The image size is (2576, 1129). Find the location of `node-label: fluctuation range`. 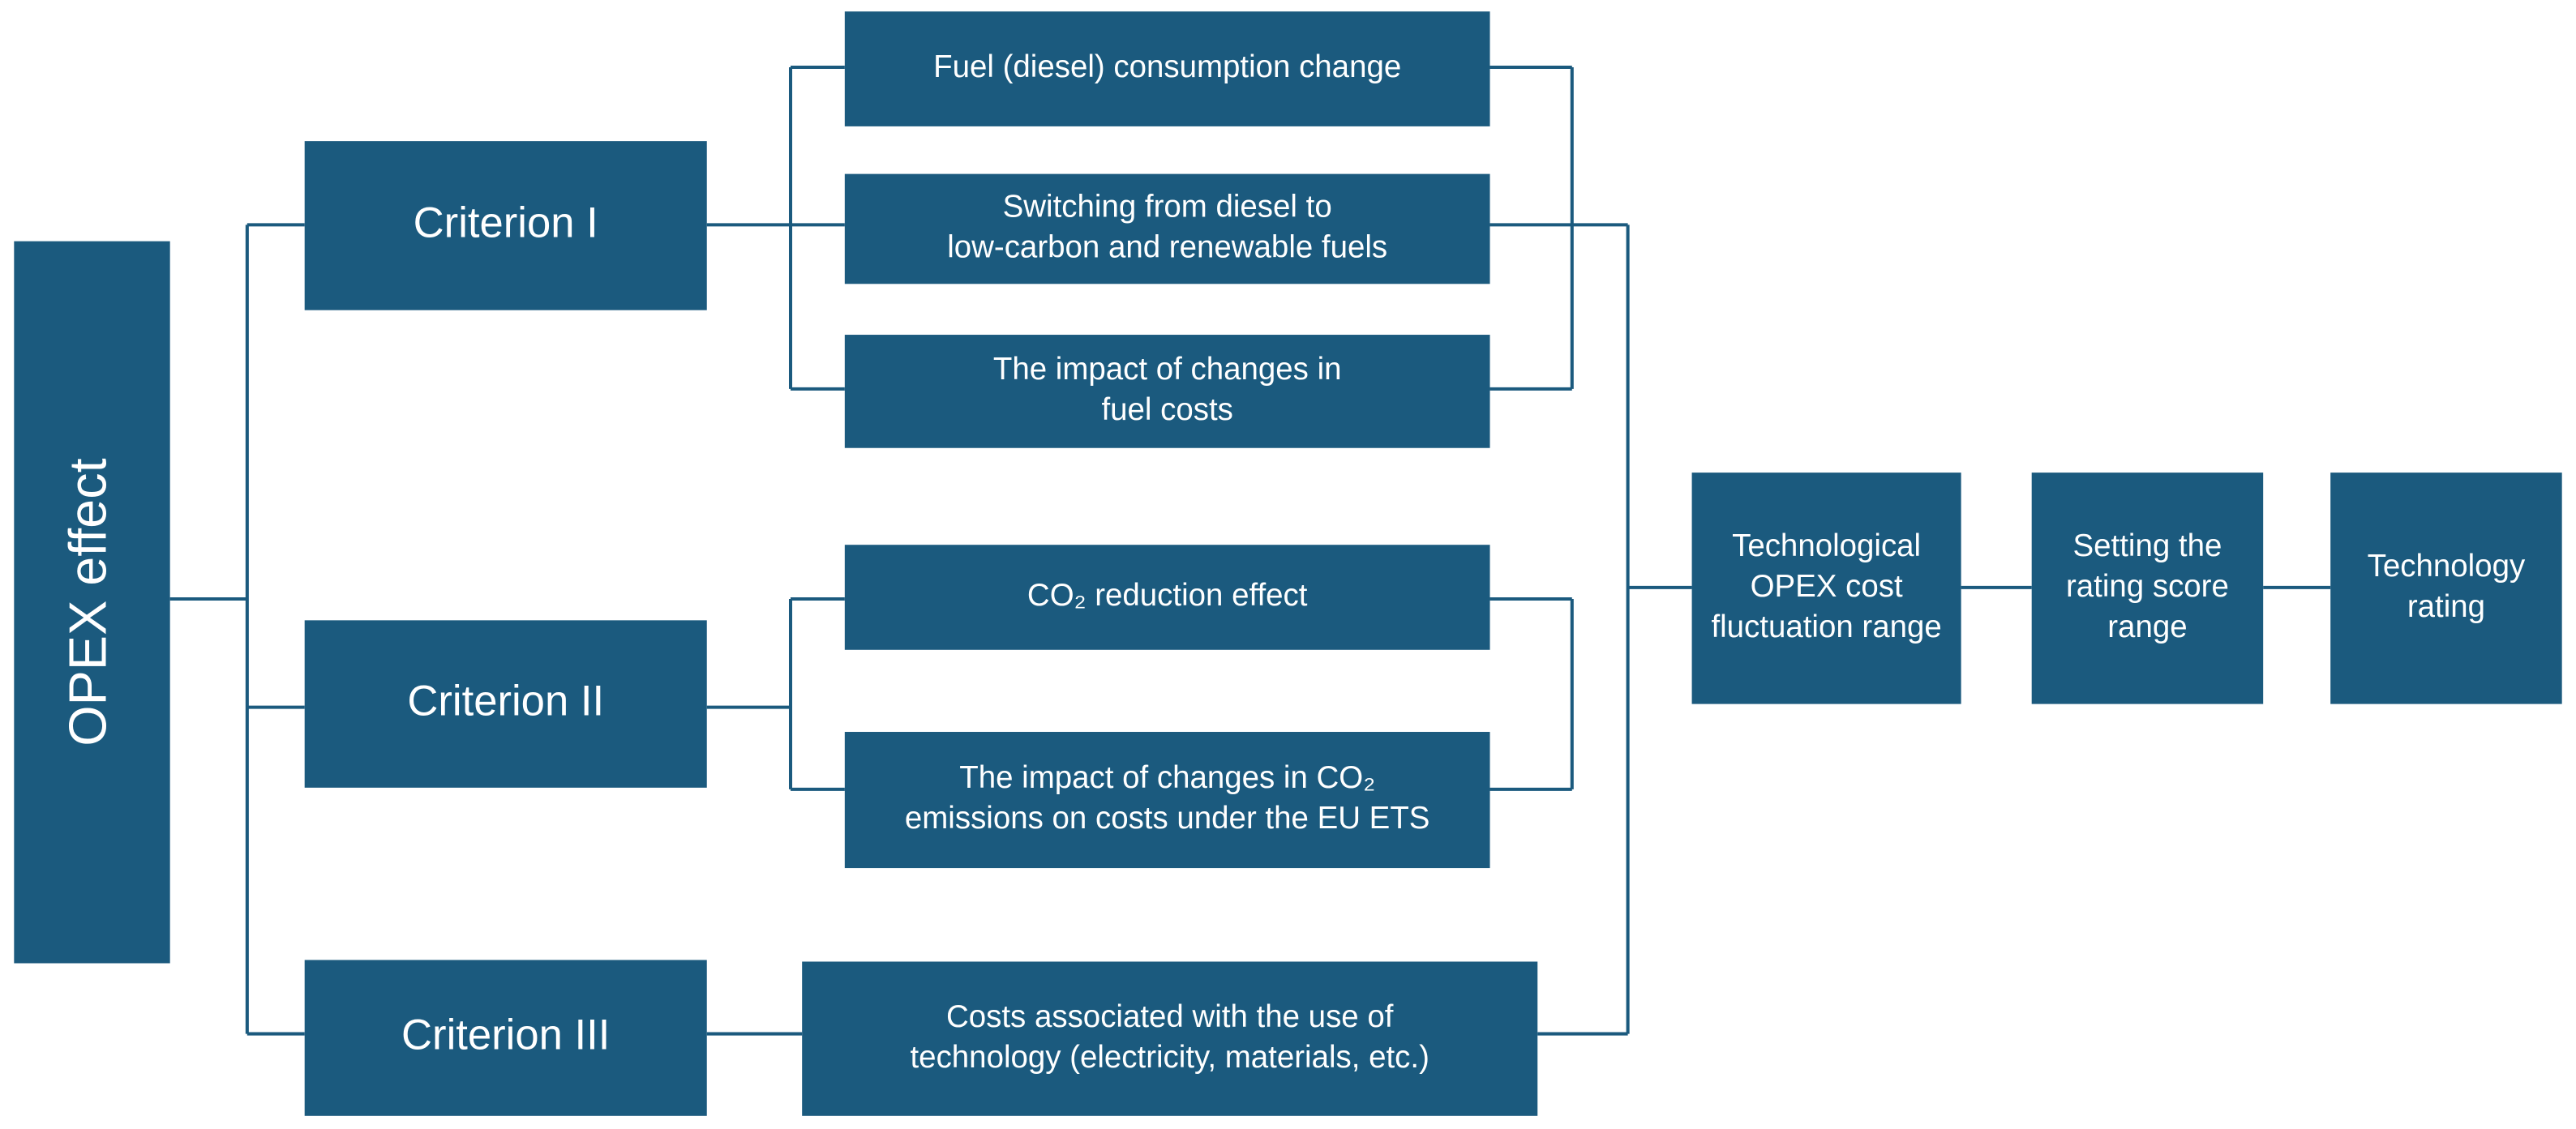

node-label: fluctuation range is located at coordinates (1826, 626).